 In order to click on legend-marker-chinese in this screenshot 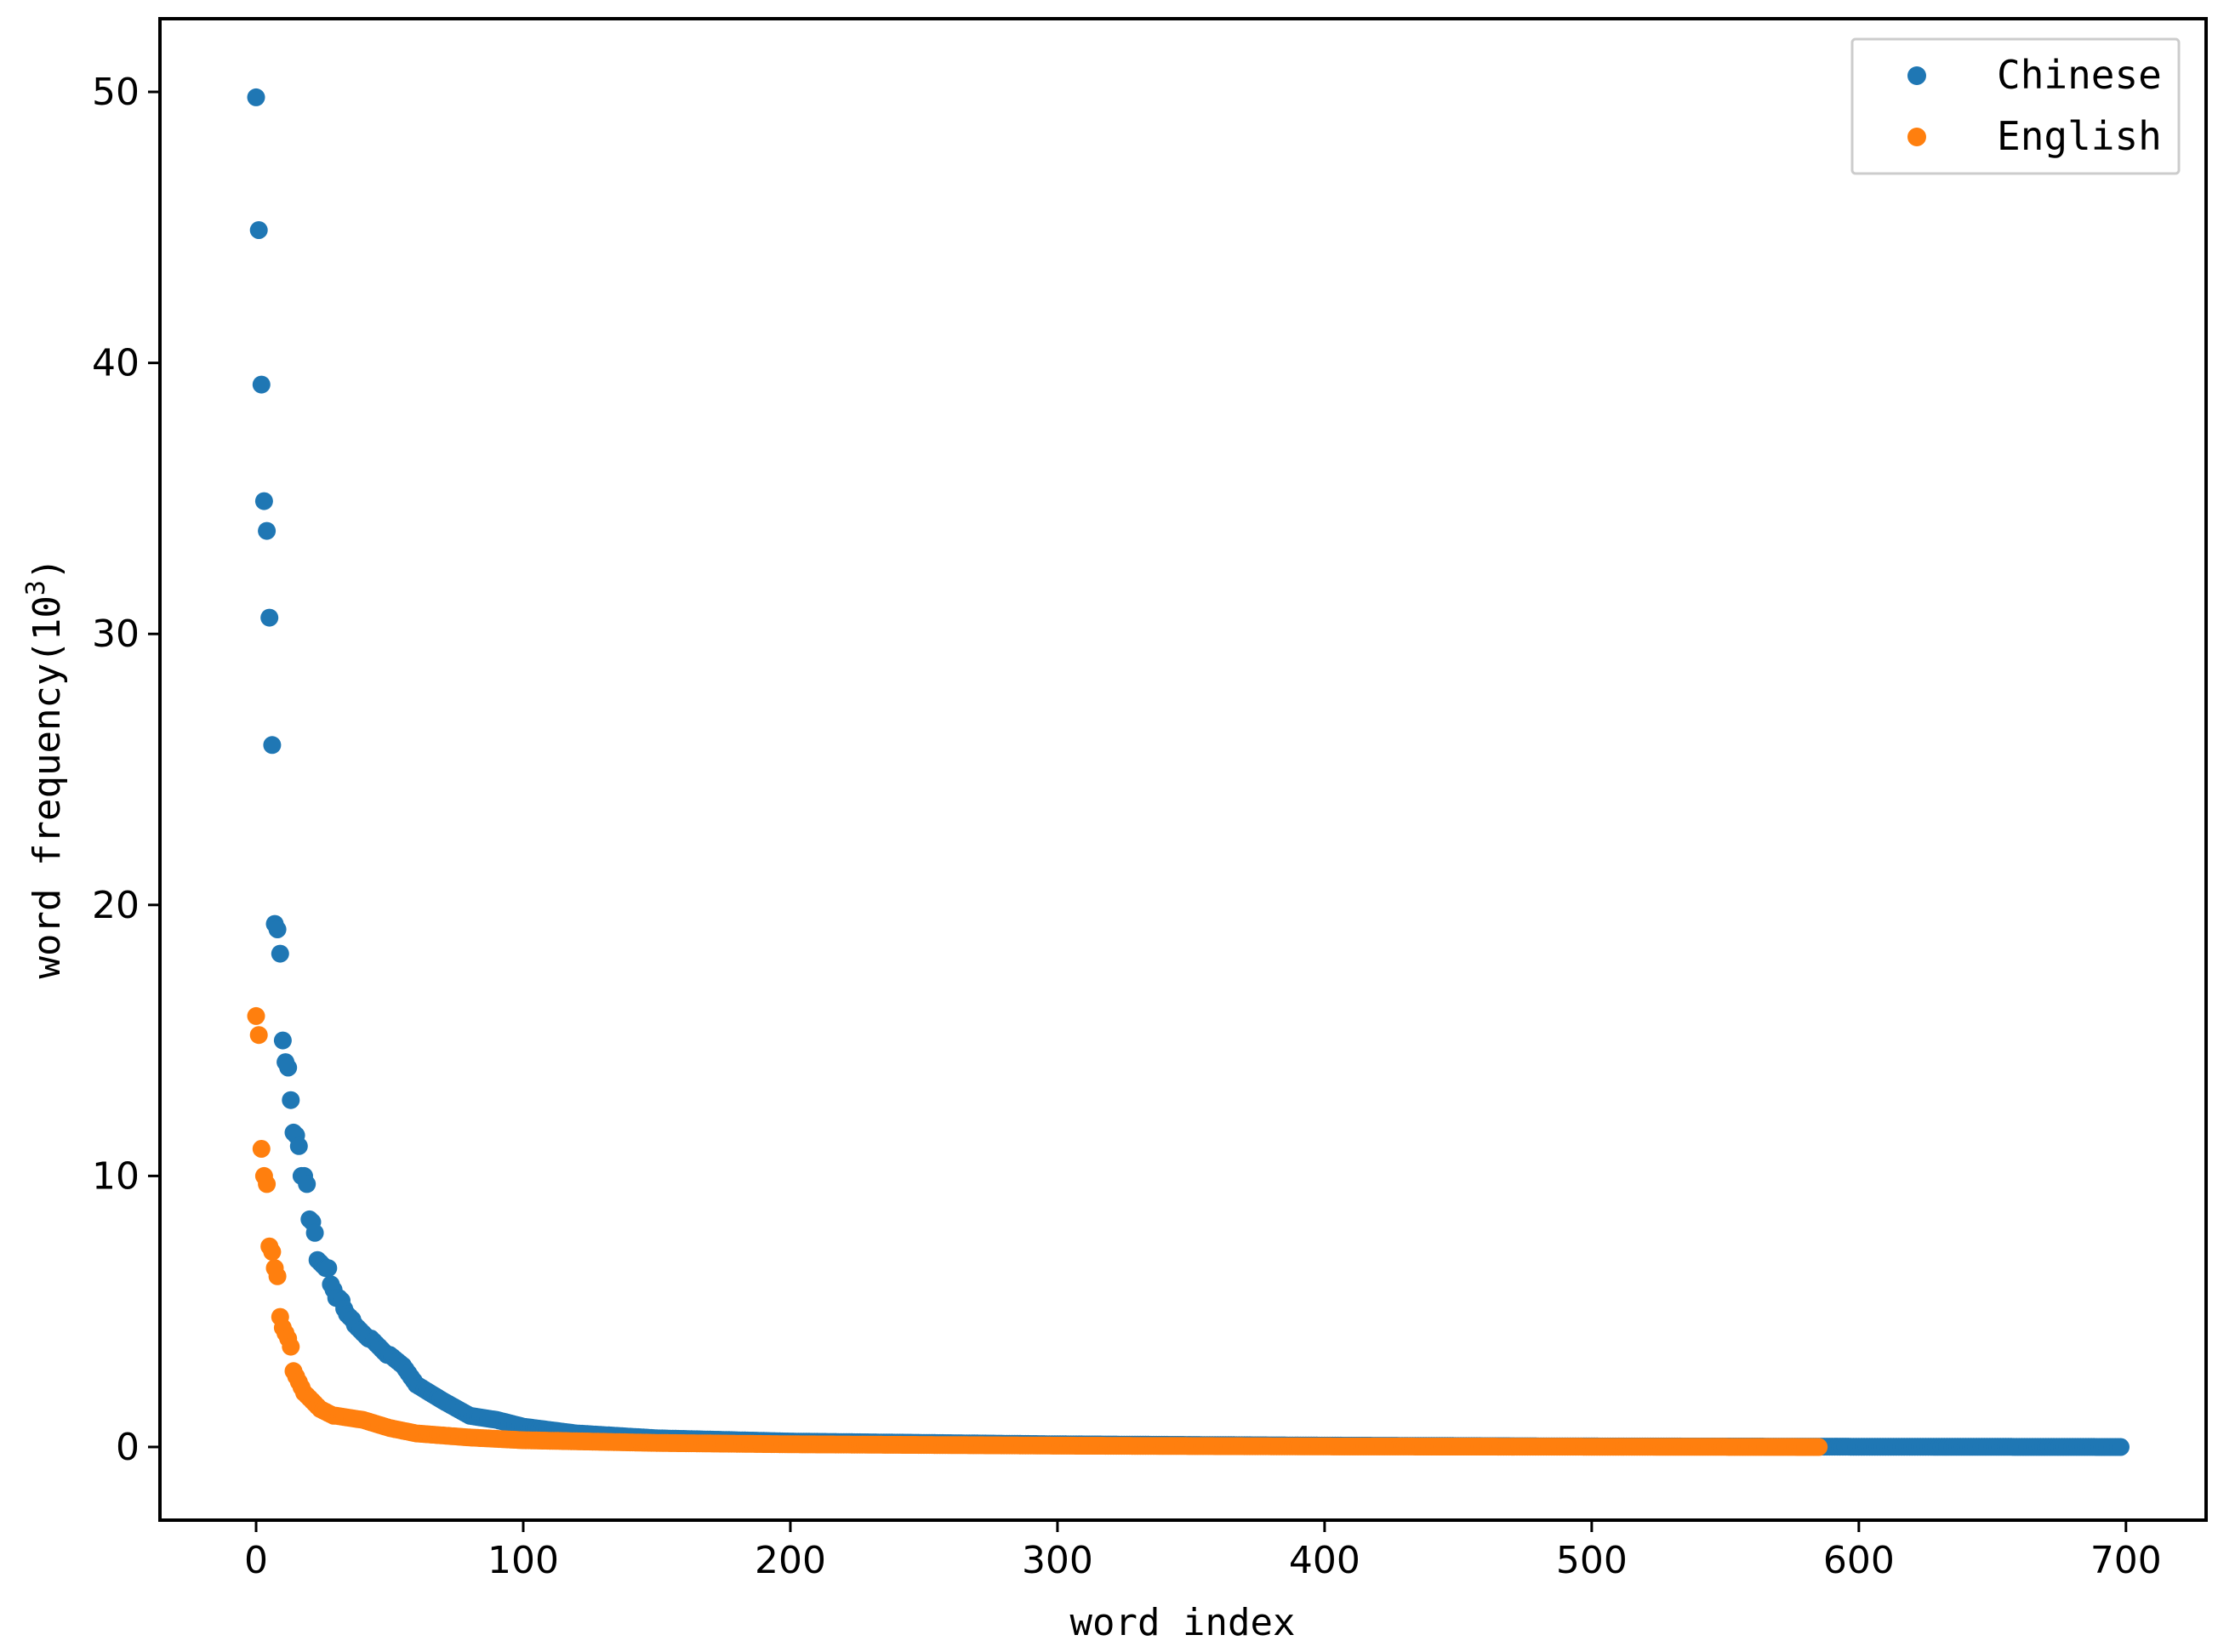, I will do `click(1916, 75)`.